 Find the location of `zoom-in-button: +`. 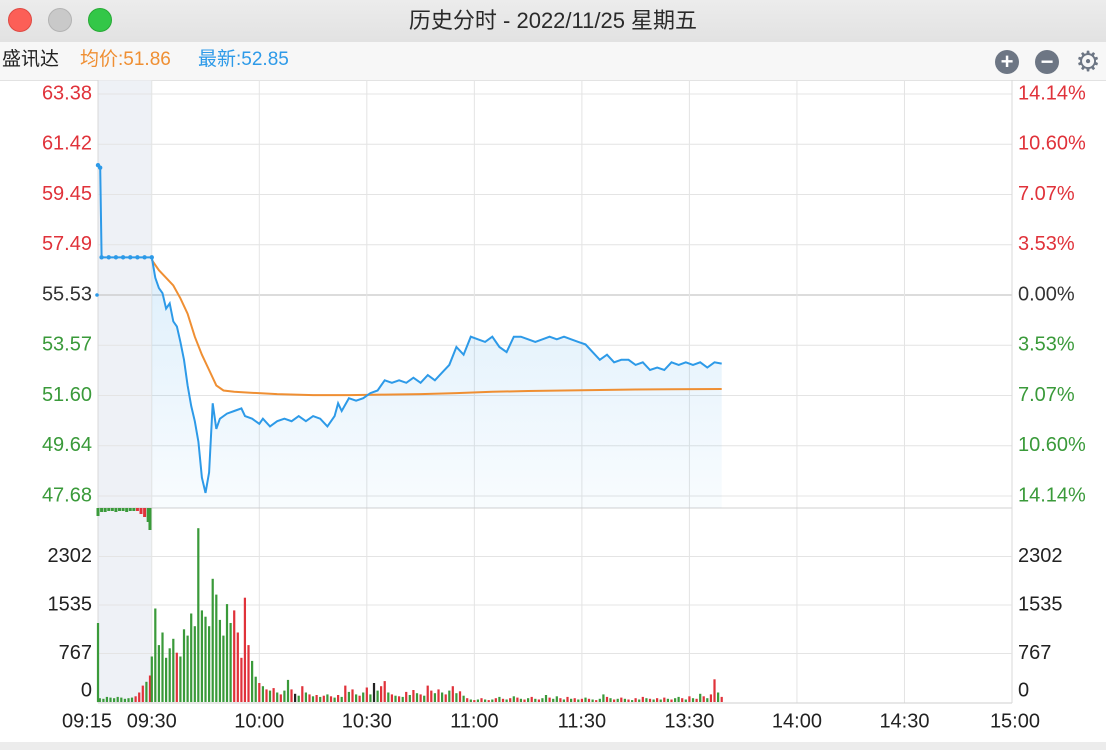

zoom-in-button: + is located at coordinates (1007, 62).